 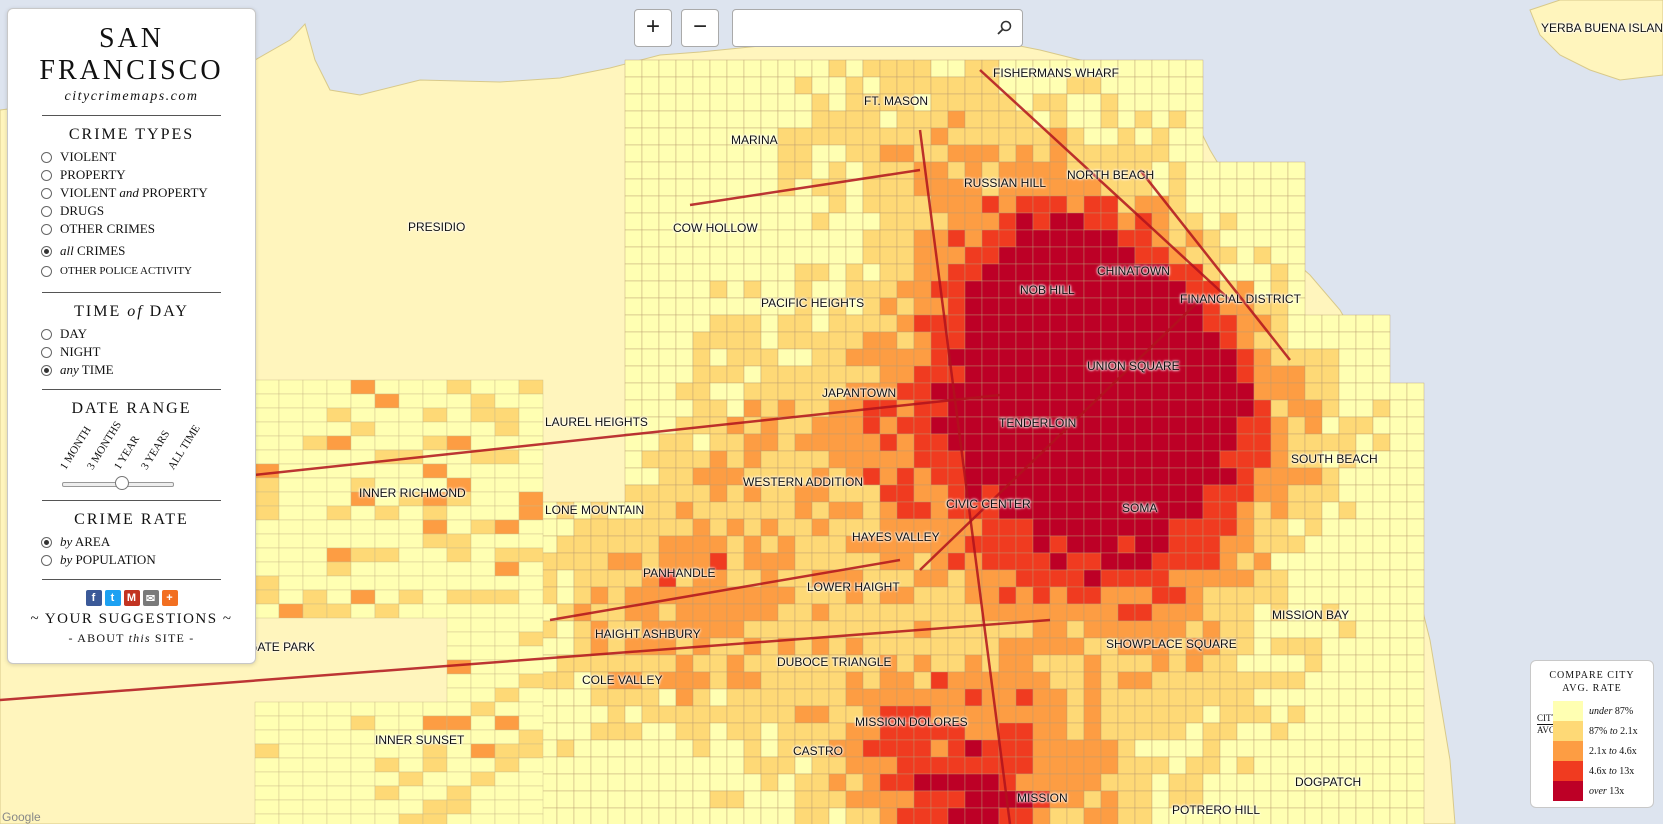 What do you see at coordinates (140, 542) in the screenshot?
I see `radio-option: by AREA` at bounding box center [140, 542].